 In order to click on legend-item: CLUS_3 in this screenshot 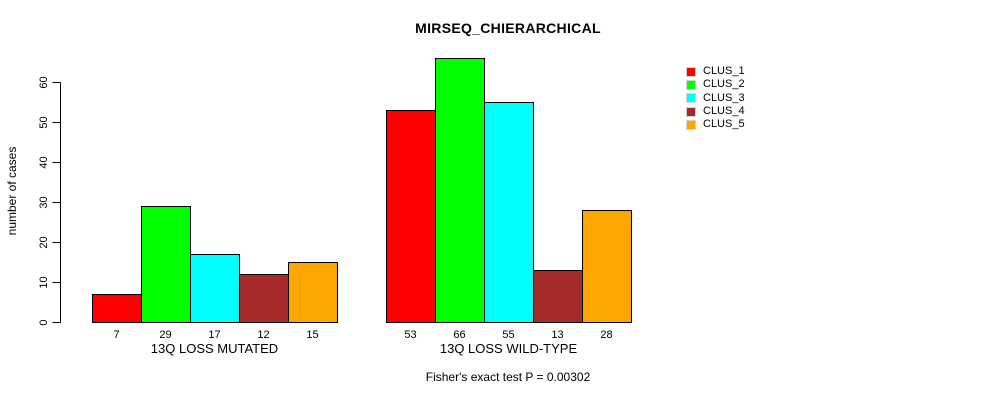, I will do `click(715, 98)`.